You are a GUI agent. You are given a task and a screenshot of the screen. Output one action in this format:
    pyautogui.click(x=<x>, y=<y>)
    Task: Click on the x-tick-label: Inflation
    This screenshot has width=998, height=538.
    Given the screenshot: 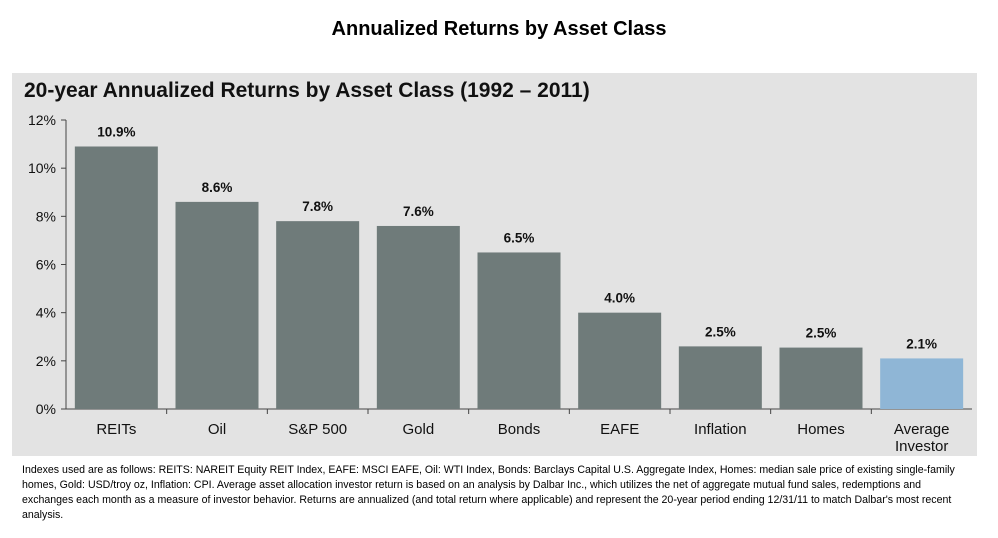 What is the action you would take?
    pyautogui.click(x=720, y=429)
    